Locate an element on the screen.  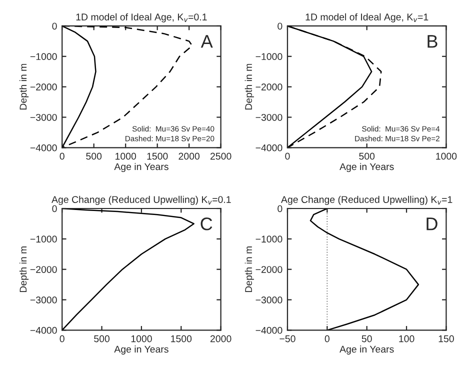
x-tick-label: 2500 is located at coordinates (221, 156).